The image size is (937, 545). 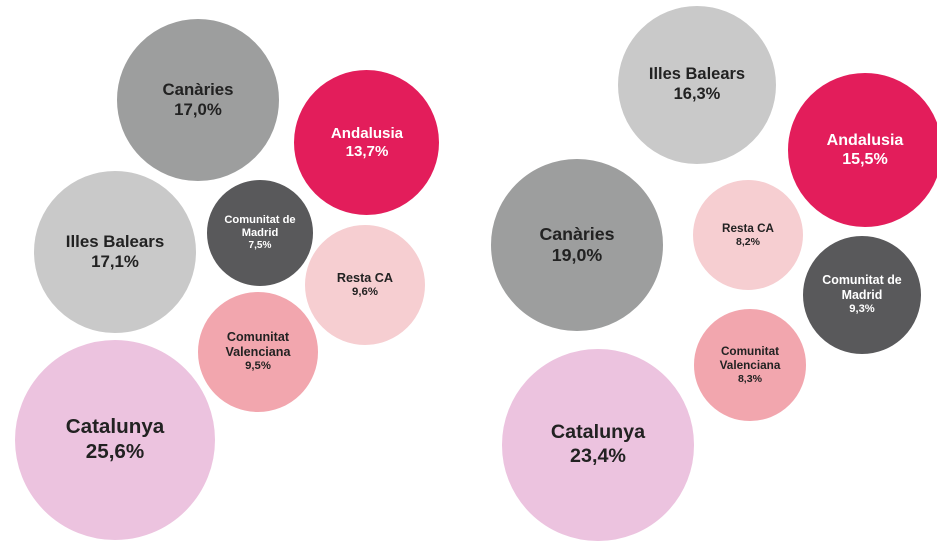 What do you see at coordinates (115, 451) in the screenshot?
I see `bubble-value: 25,6%` at bounding box center [115, 451].